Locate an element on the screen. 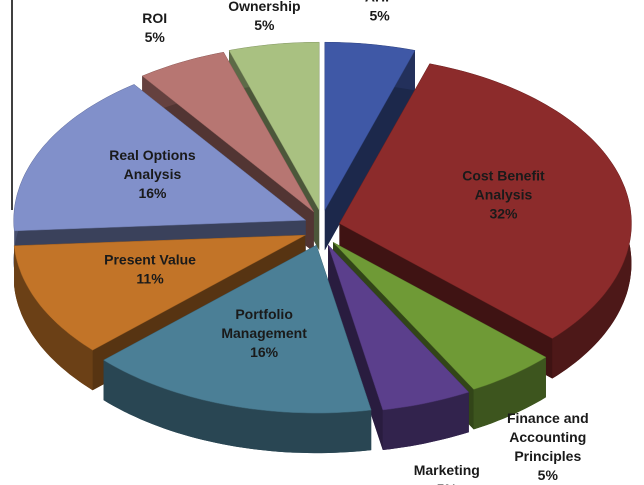  slice-label-line: Real Options is located at coordinates (152, 155).